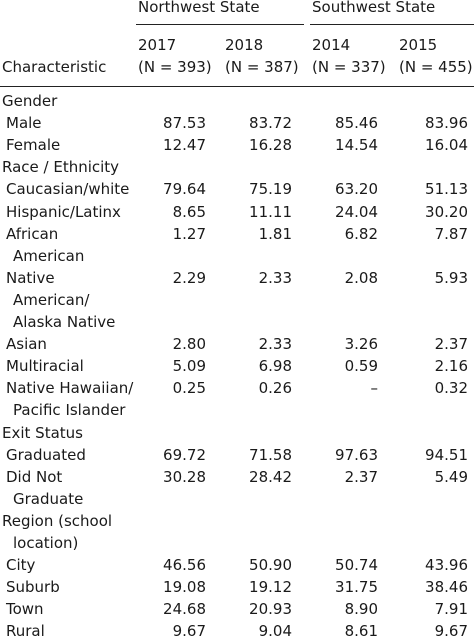  What do you see at coordinates (24, 123) in the screenshot?
I see `row-label: Male` at bounding box center [24, 123].